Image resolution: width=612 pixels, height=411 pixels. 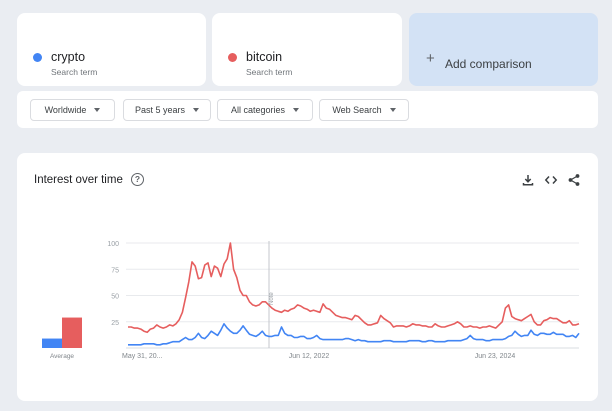 What do you see at coordinates (551, 180) in the screenshot?
I see `embed-code-icon` at bounding box center [551, 180].